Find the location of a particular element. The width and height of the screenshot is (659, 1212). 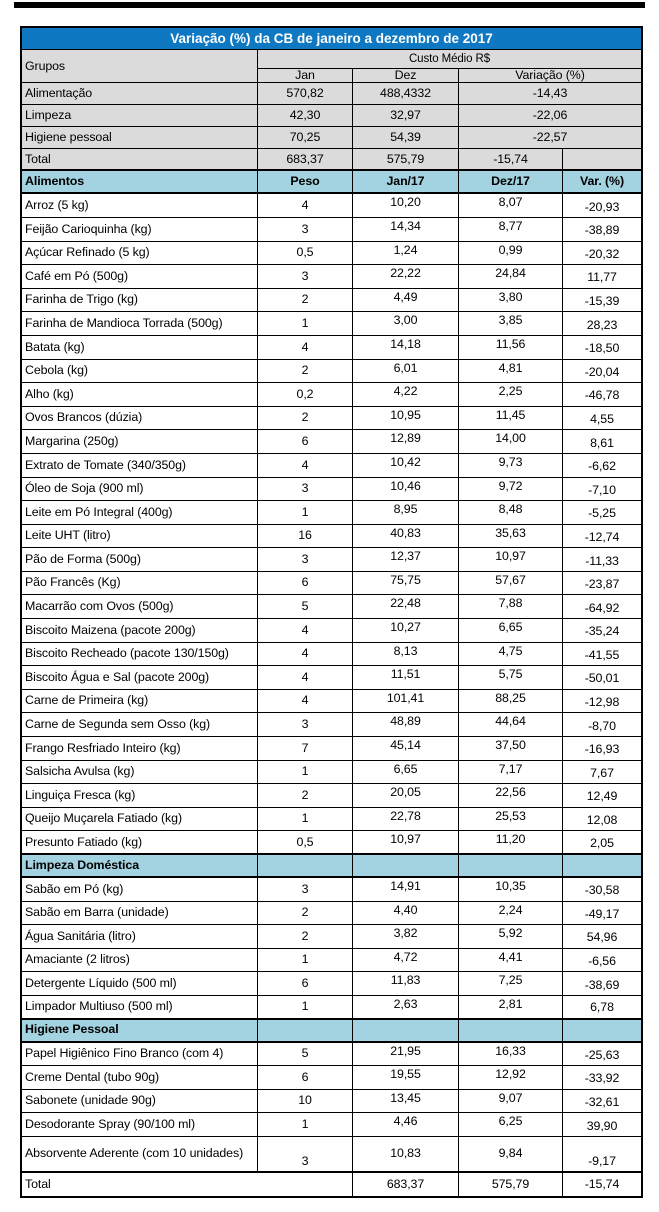

section-title: Limpeza Doméstica is located at coordinates (140, 866).